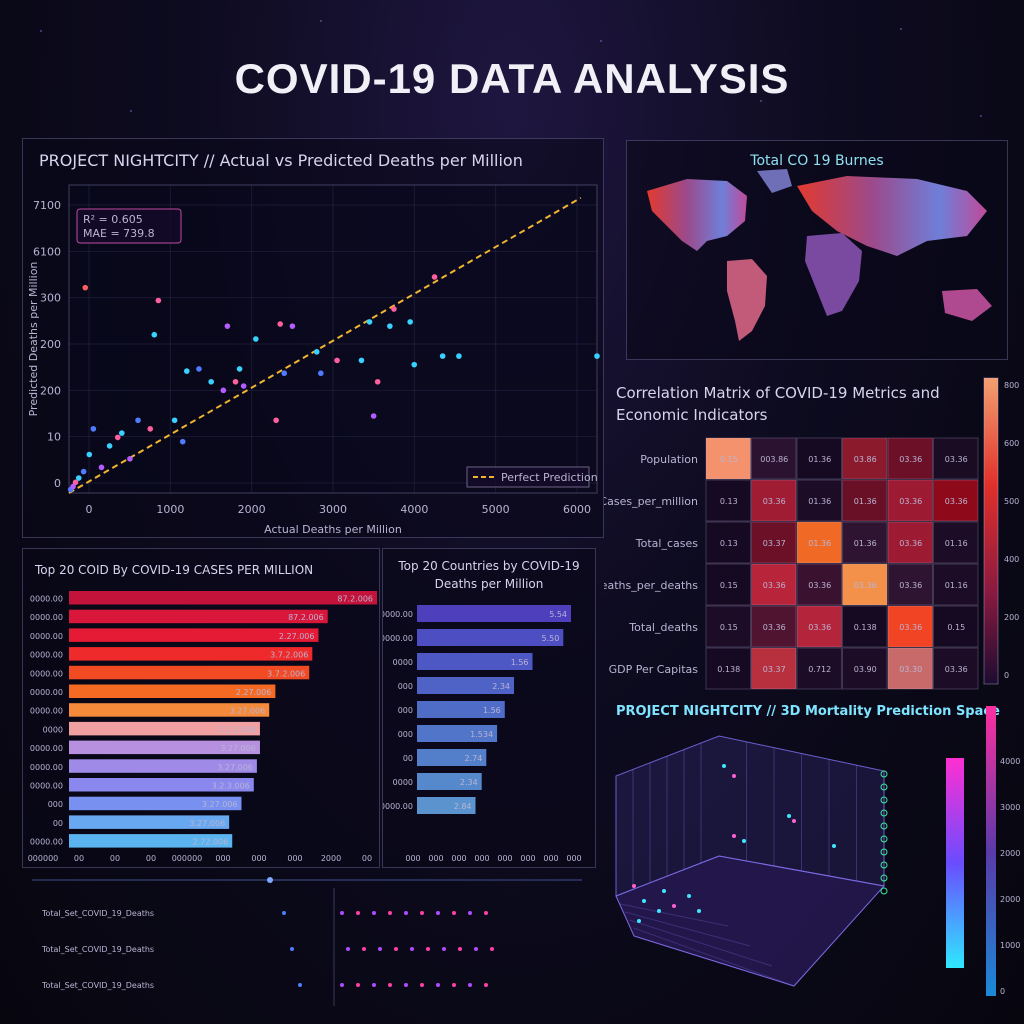 The width and height of the screenshot is (1024, 1024). Describe the element at coordinates (50, 298) in the screenshot. I see `y-tick-label: 300` at that location.